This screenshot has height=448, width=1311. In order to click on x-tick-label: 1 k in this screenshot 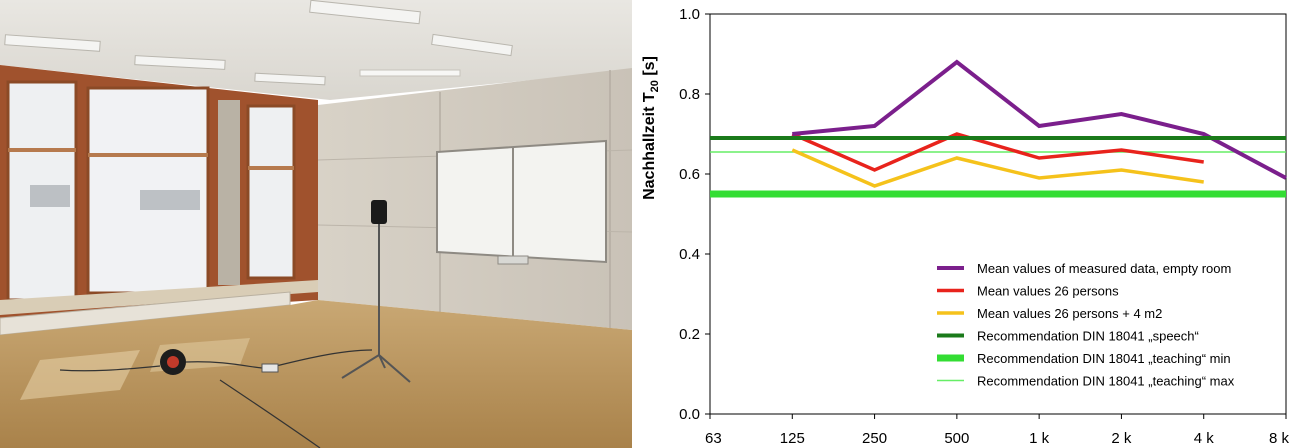, I will do `click(1039, 438)`.